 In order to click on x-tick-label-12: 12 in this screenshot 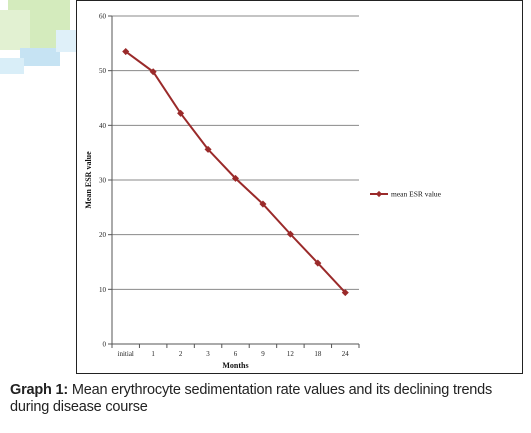, I will do `click(291, 354)`.